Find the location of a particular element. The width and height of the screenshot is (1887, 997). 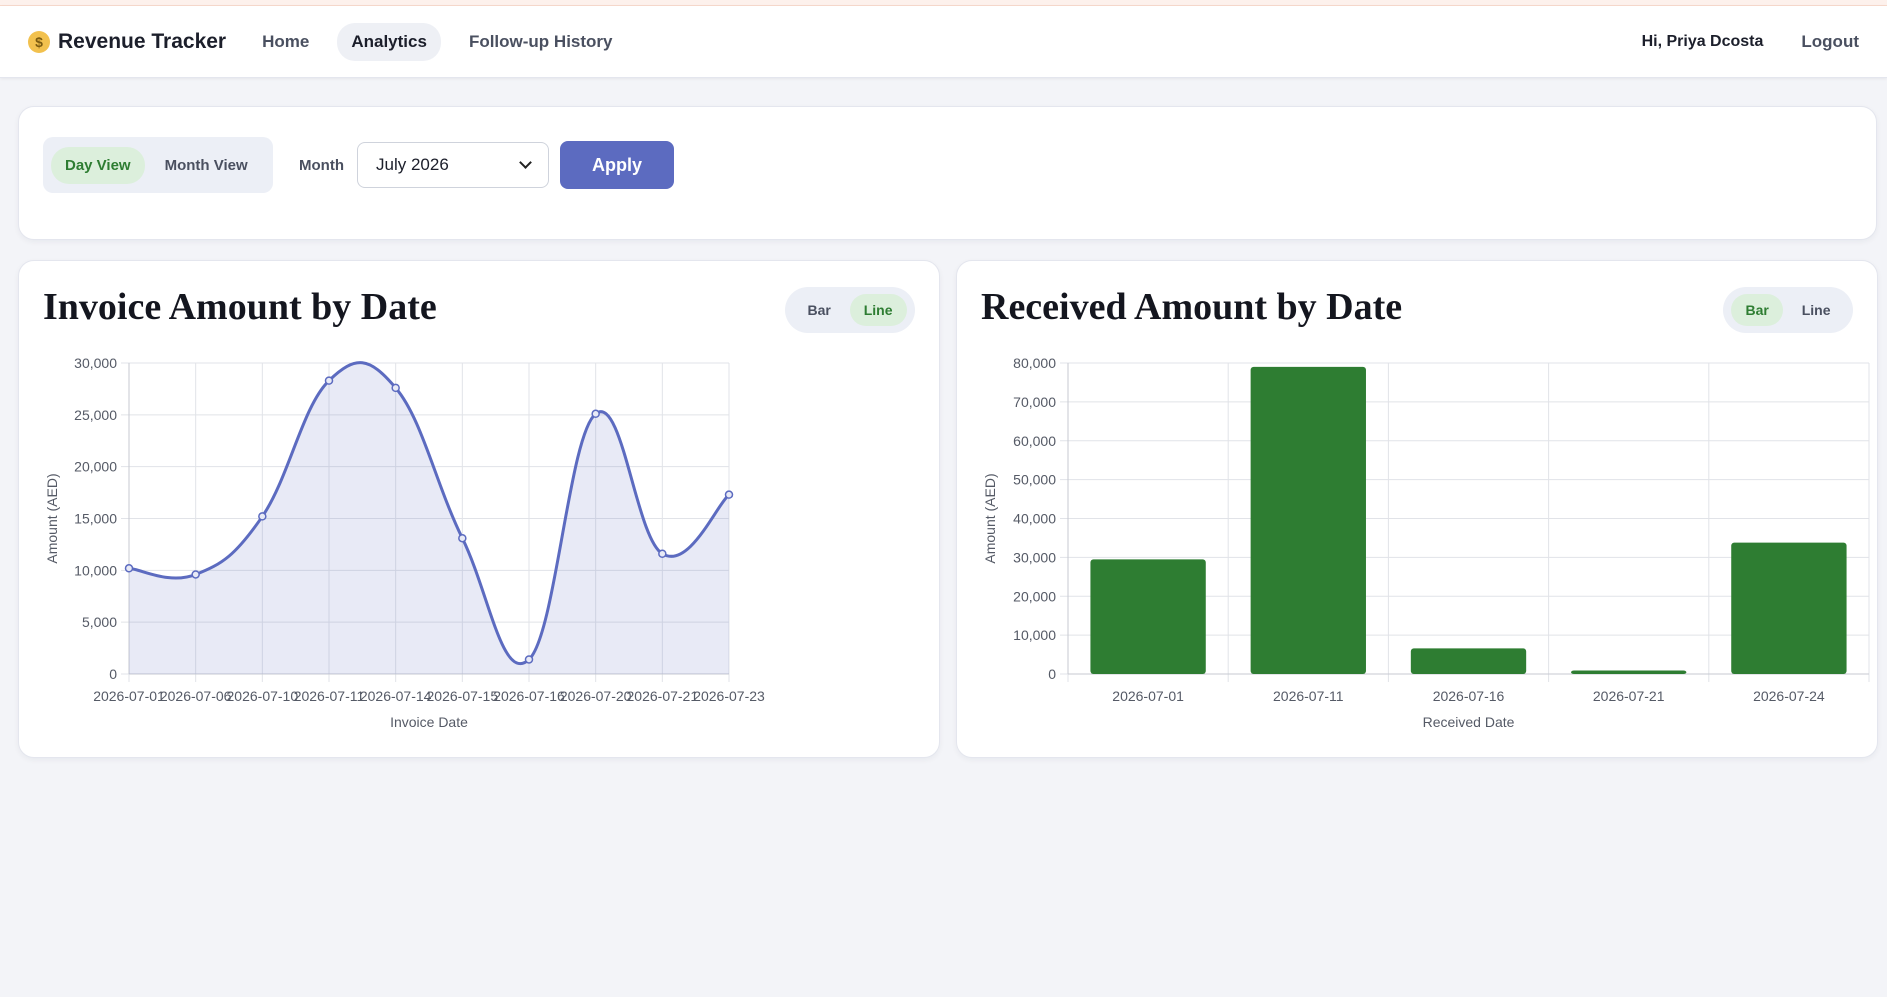

month-view-button: Month View is located at coordinates (206, 165).